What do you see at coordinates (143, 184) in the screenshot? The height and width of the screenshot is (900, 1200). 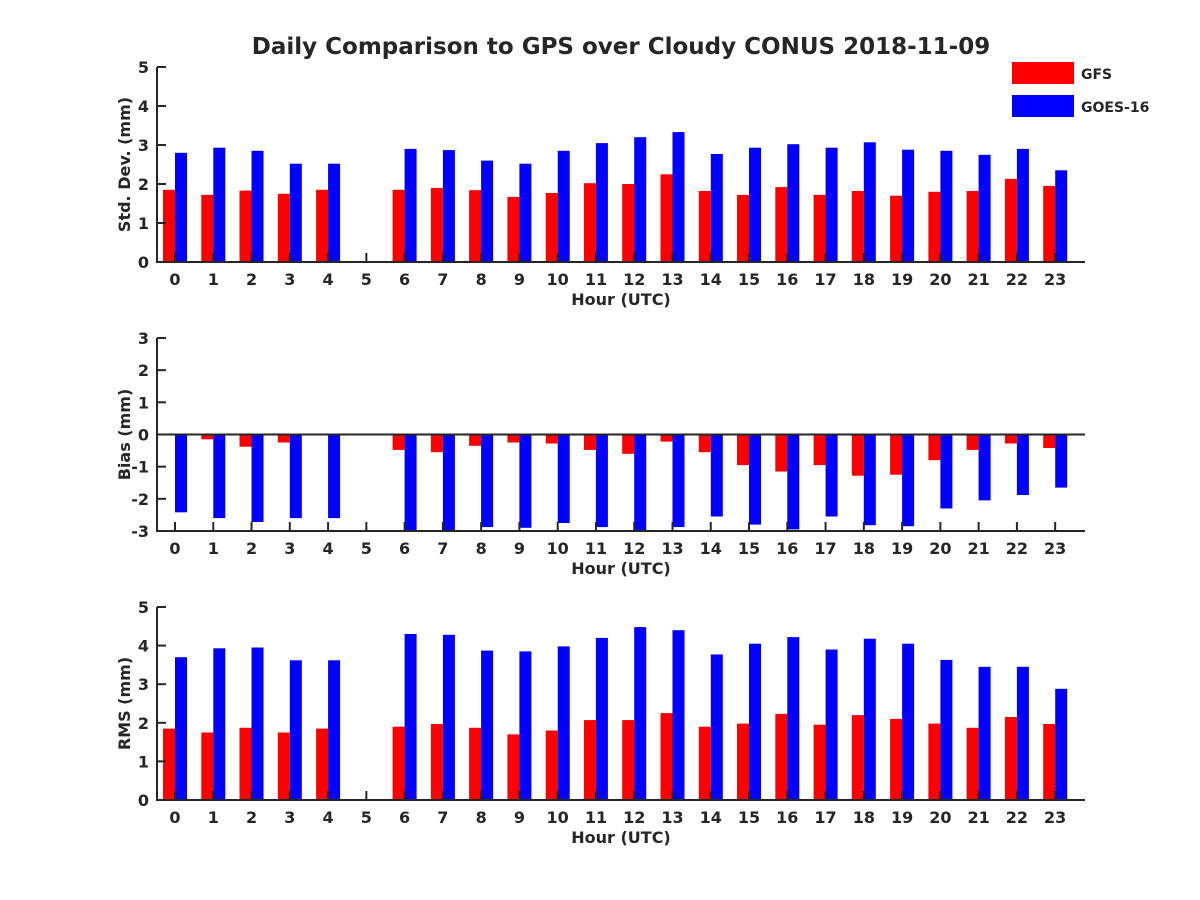 I see `y-tick-label: 2` at bounding box center [143, 184].